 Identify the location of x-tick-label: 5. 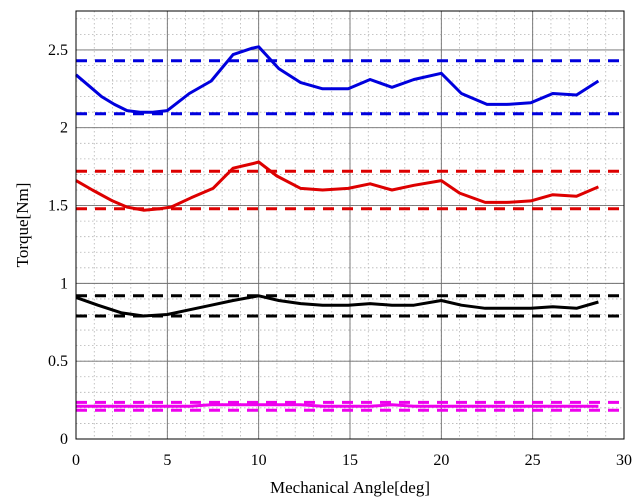
(167, 460).